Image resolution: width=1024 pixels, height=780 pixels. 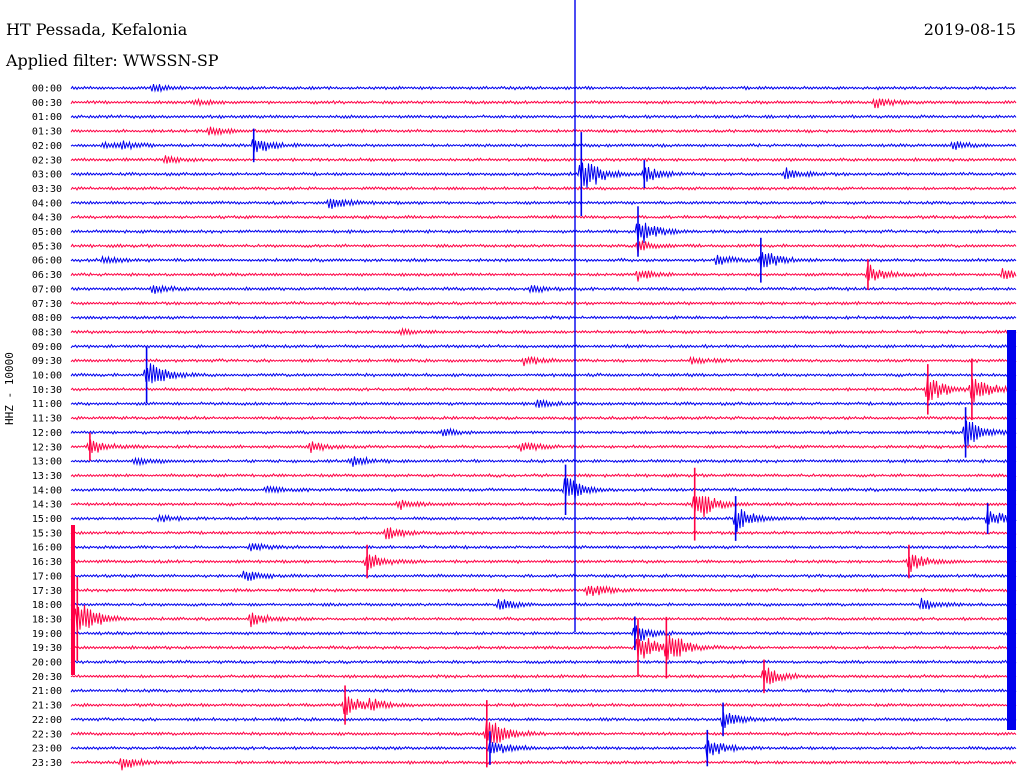 I want to click on time-label: 20:00, so click(x=47, y=663).